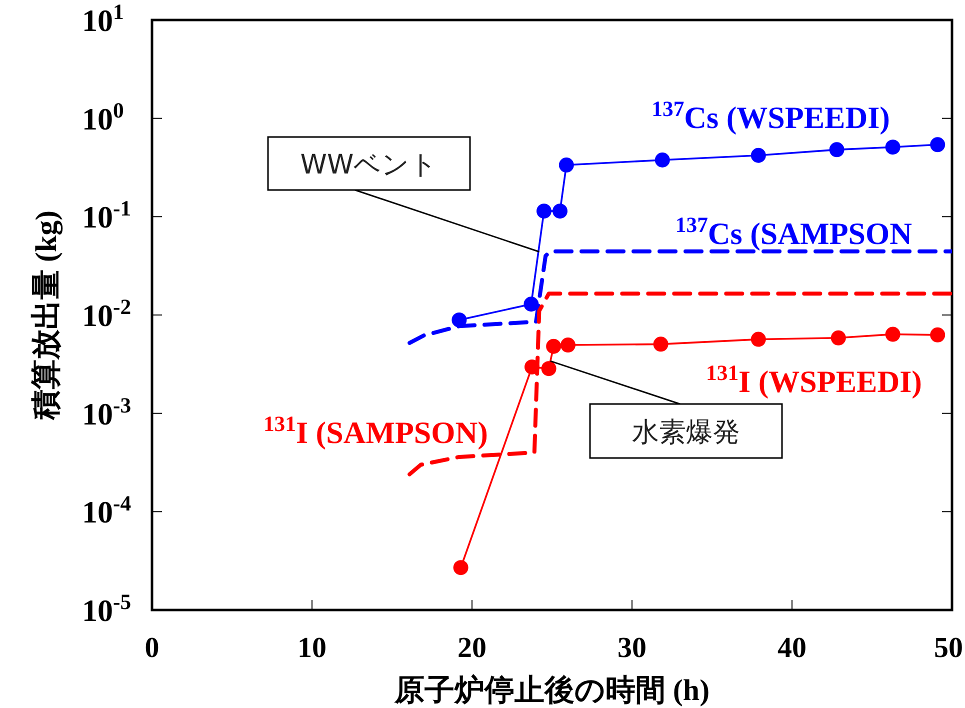 Image resolution: width=965 pixels, height=708 pixels. What do you see at coordinates (472, 648) in the screenshot?
I see `x-tick-label: 20` at bounding box center [472, 648].